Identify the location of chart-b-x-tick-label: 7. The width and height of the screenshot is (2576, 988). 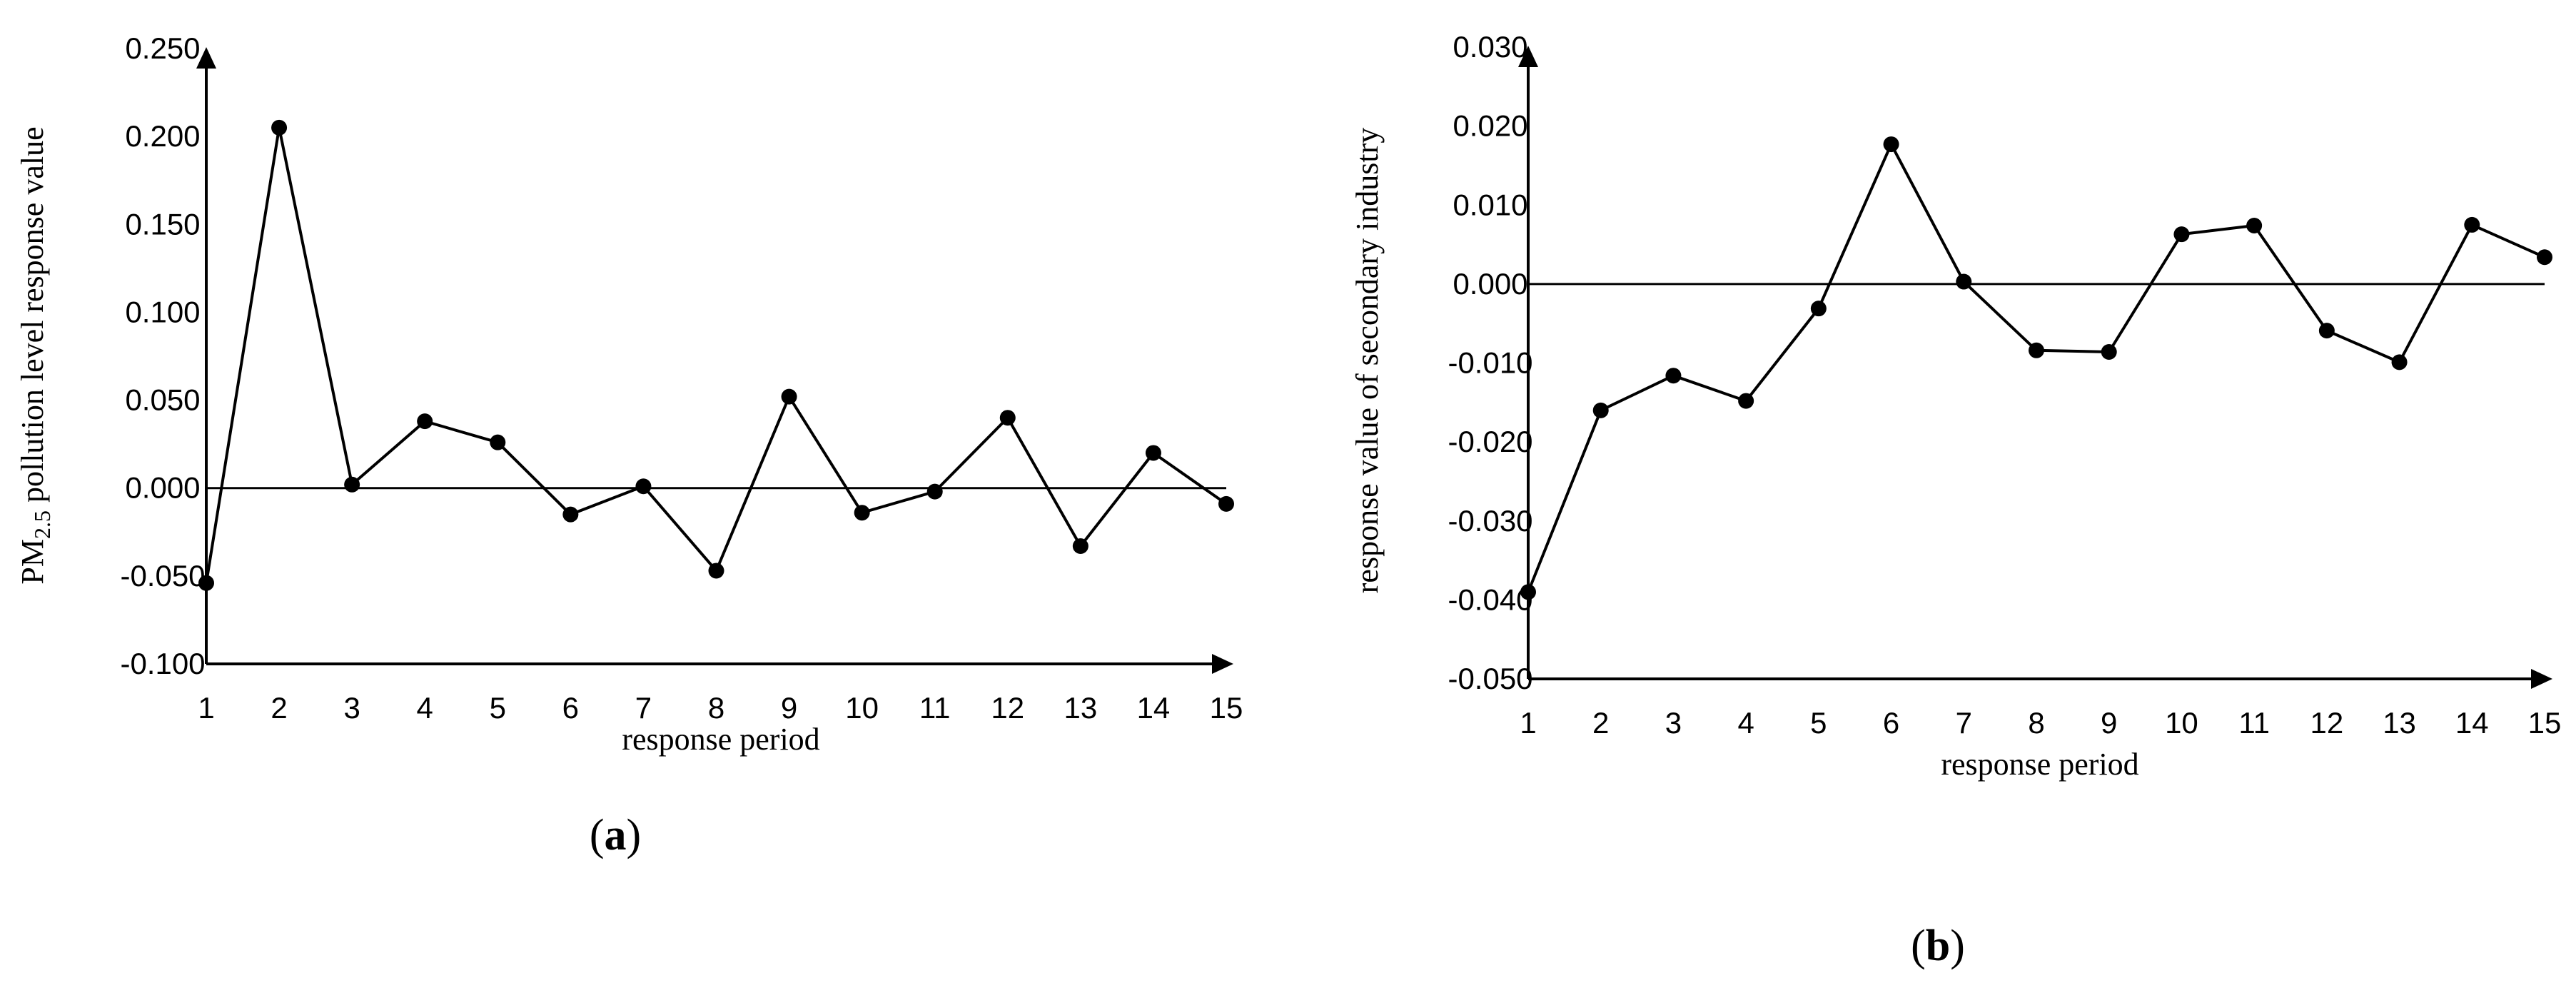
(1964, 723).